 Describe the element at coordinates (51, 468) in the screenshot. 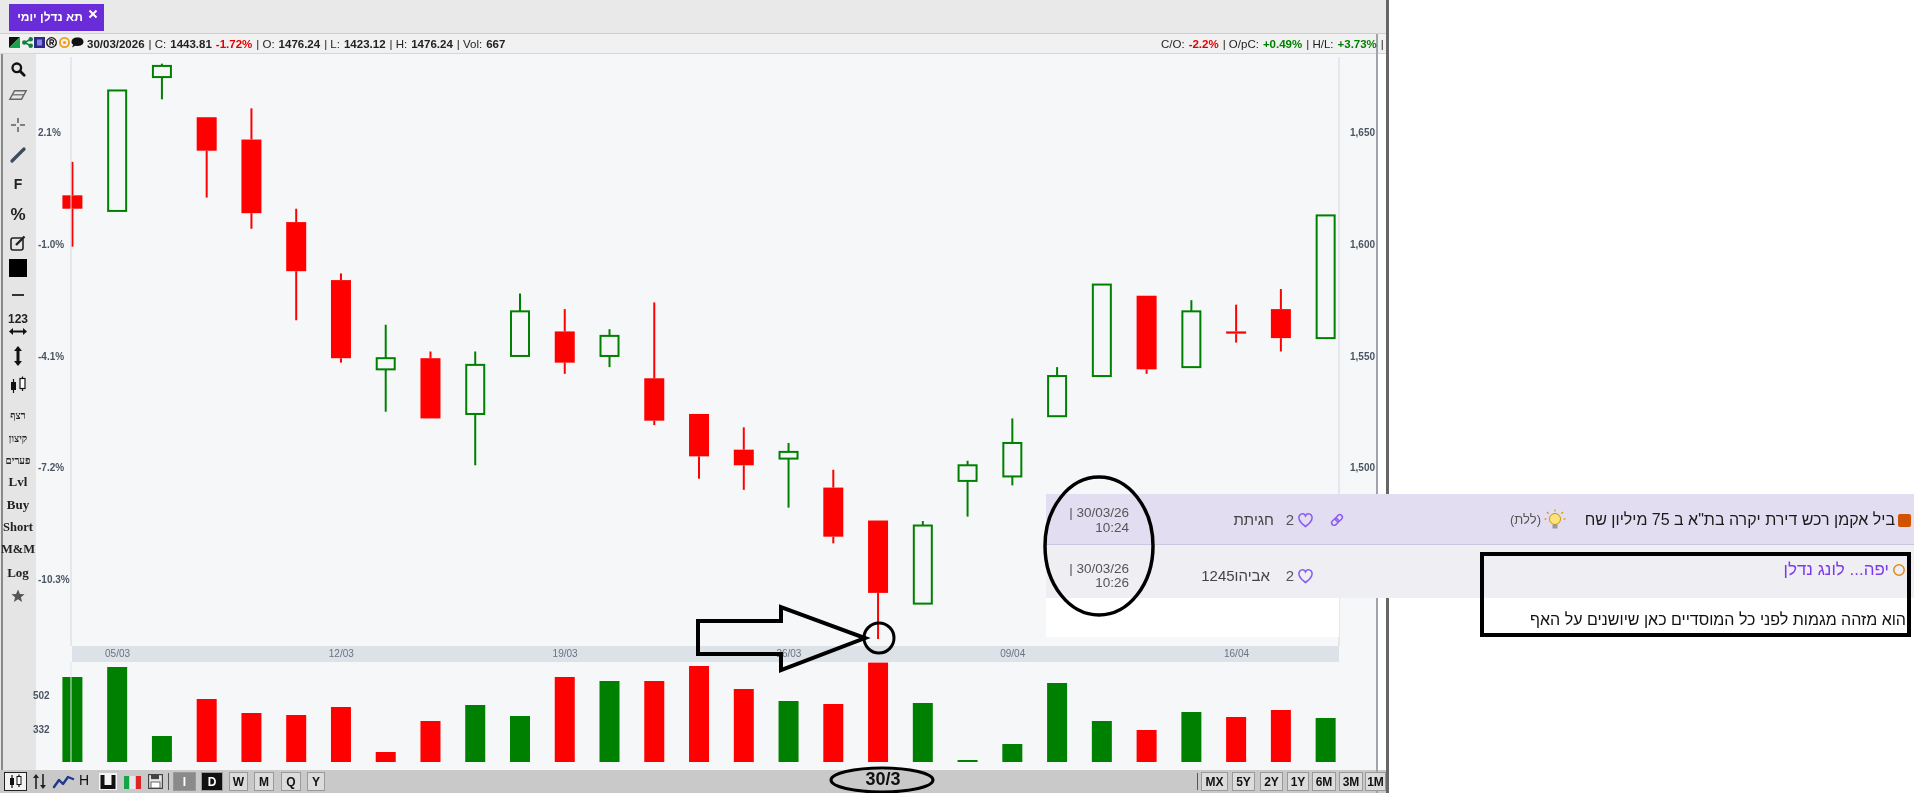

I see `y2-tick-label: -7.2%` at that location.